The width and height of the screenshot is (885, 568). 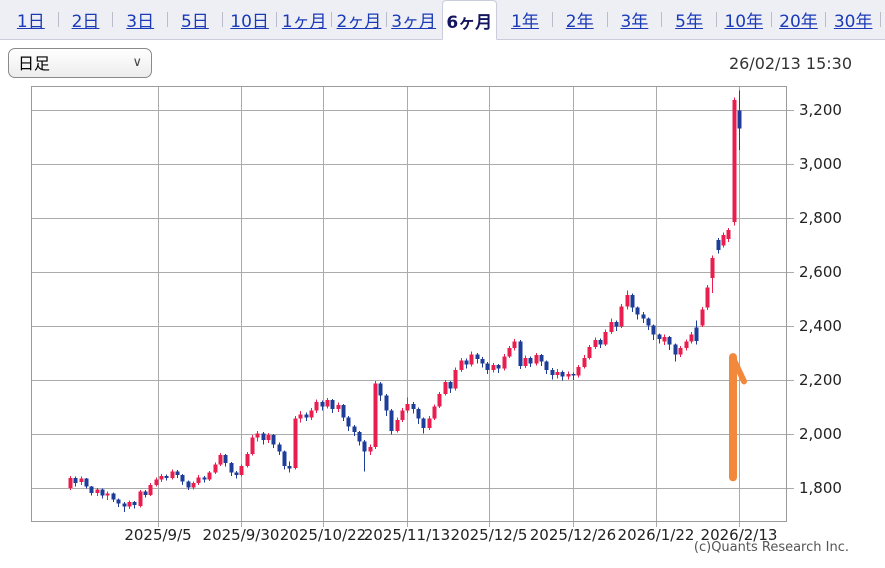 What do you see at coordinates (820, 488) in the screenshot?
I see `y-tick-label: 1,800` at bounding box center [820, 488].